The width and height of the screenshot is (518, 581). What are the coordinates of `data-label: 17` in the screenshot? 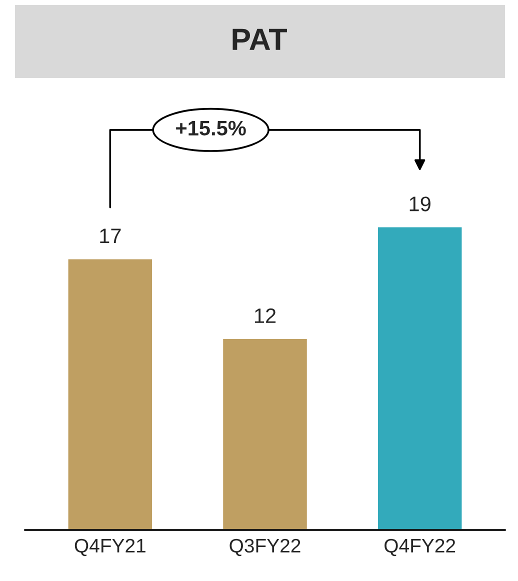 It's located at (110, 236).